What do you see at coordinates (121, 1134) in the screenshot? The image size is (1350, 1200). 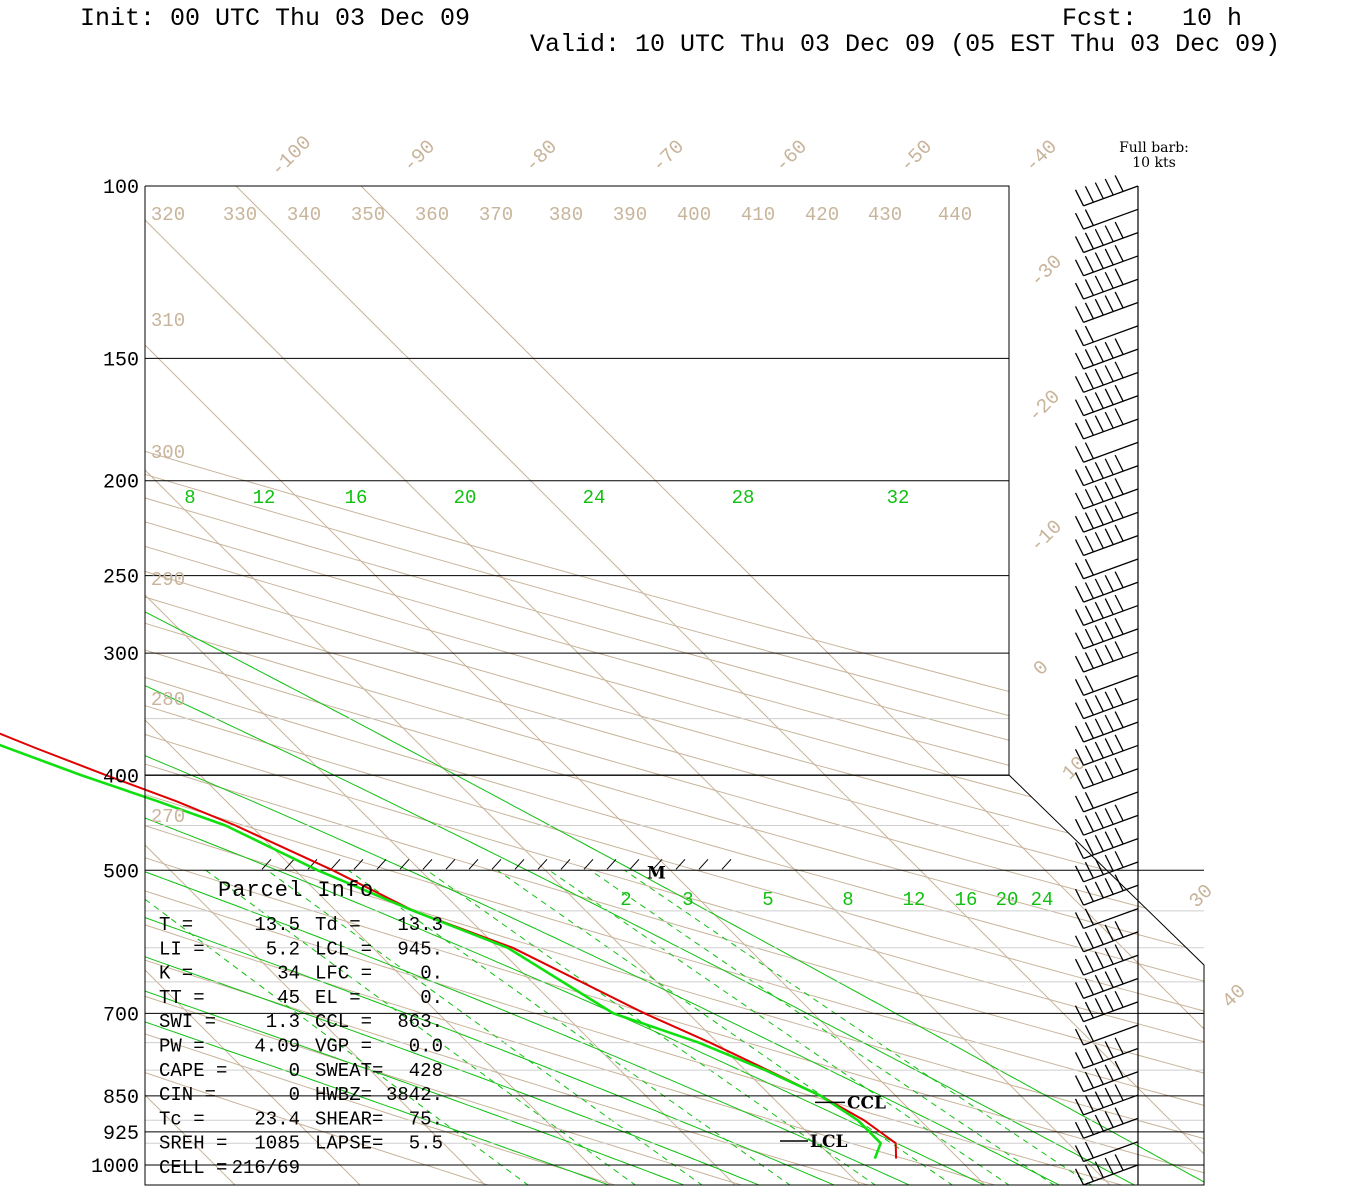 I see `pressure-tick-label: 925` at bounding box center [121, 1134].